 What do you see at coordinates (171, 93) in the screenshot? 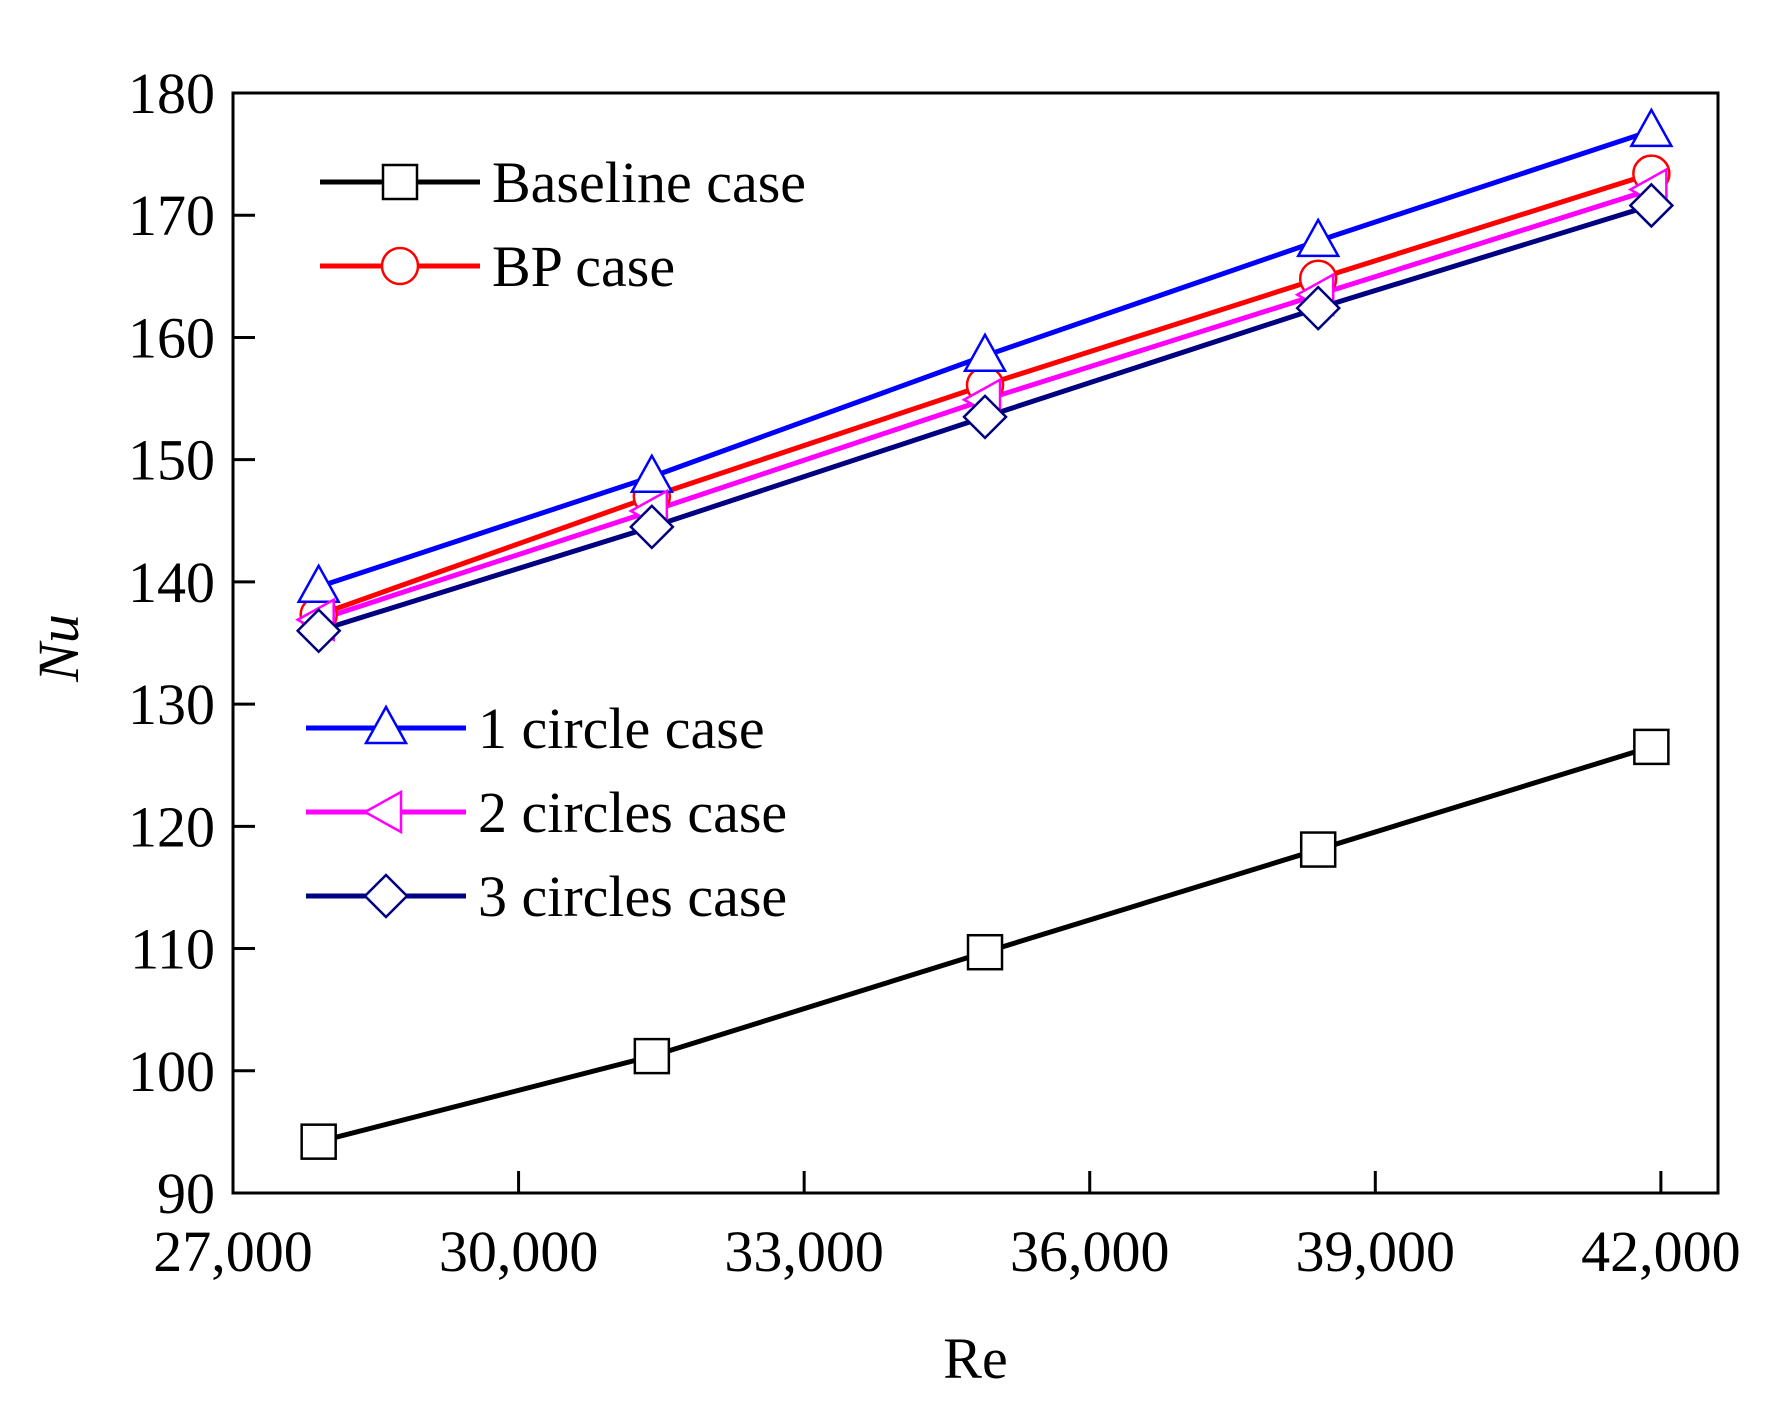
I see `y-tick-label: 180` at bounding box center [171, 93].